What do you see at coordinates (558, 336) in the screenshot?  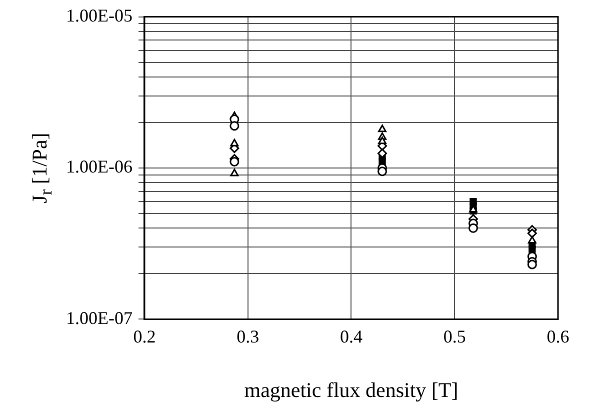 I see `x-tick-label: 0.6` at bounding box center [558, 336].